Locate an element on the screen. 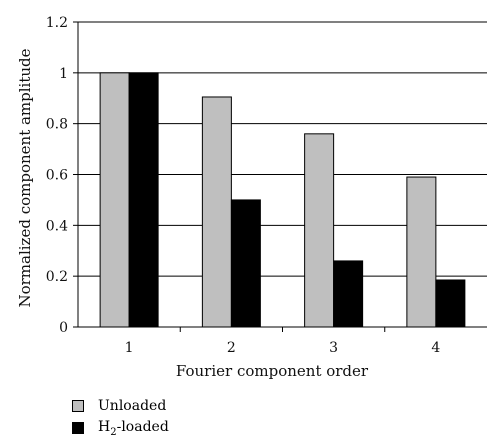 Image resolution: width=500 pixels, height=448 pixels. x-axis-title: Fourier component order is located at coordinates (272, 371).